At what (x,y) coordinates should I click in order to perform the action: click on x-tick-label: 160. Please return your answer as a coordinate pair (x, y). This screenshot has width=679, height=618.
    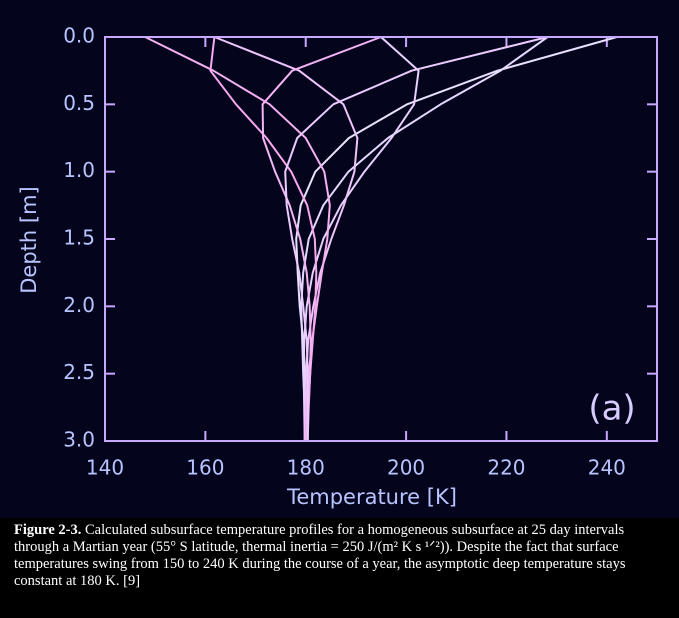
    Looking at the image, I should click on (205, 468).